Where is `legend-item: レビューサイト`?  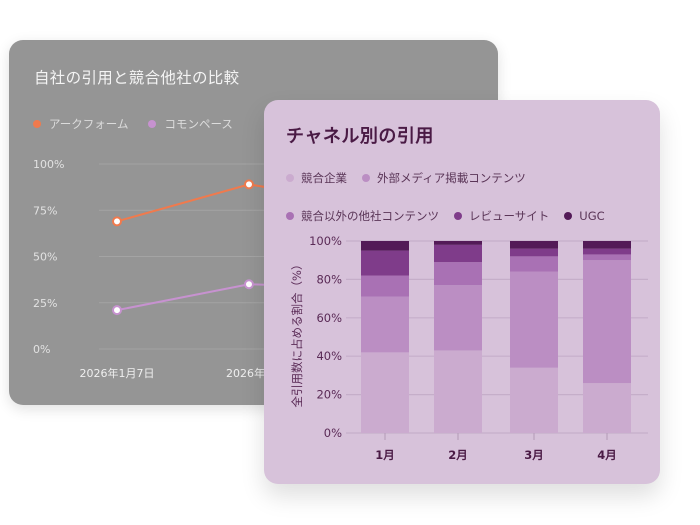 legend-item: レビューサイト is located at coordinates (501, 216).